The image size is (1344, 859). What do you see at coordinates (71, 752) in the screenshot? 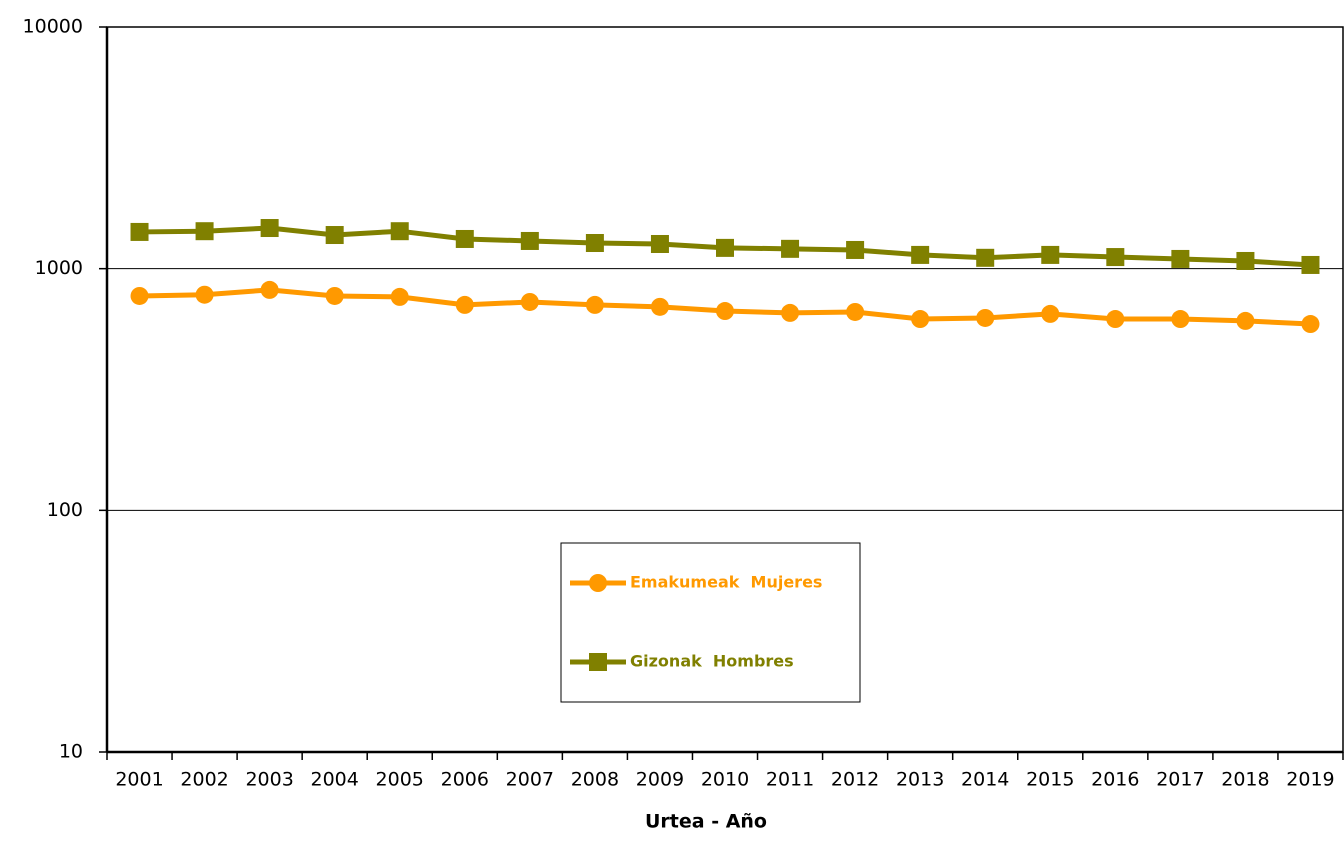
I see `y-tick-label: 10` at bounding box center [71, 752].